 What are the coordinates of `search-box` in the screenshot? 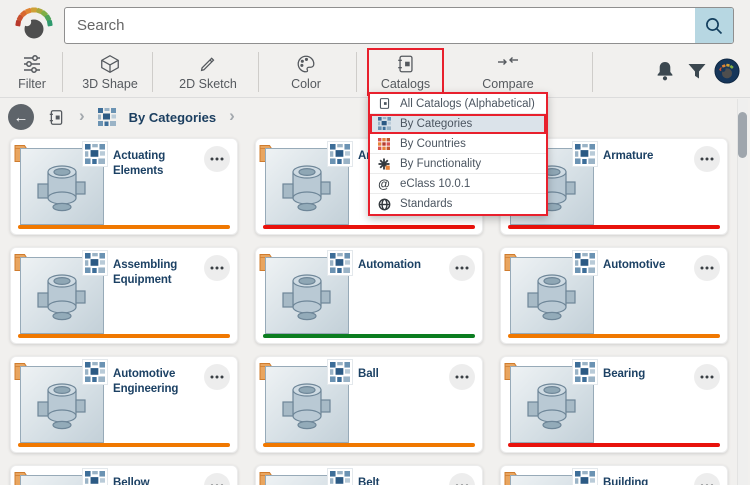 It's located at (399, 25).